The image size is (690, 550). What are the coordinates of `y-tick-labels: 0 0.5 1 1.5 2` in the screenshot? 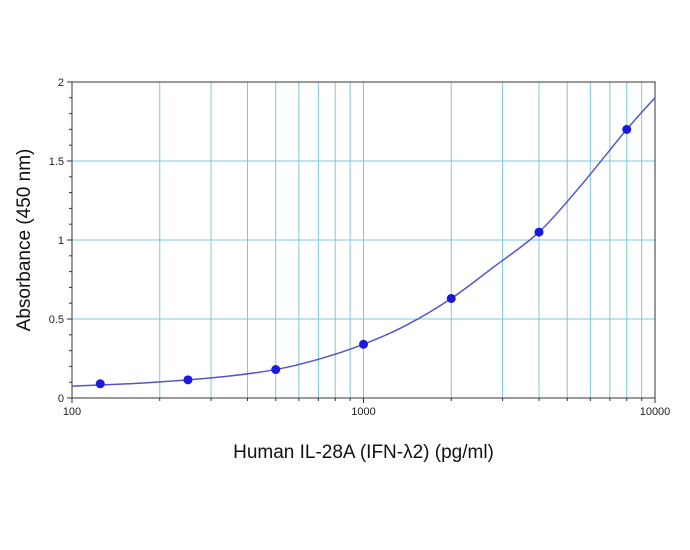 It's located at (56, 241).